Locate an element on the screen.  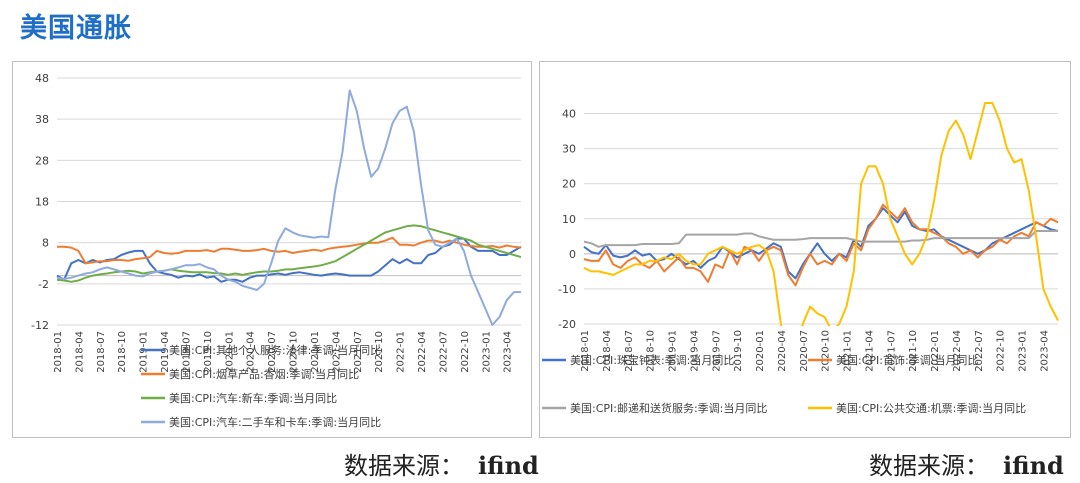
y-tick-label: -2 is located at coordinates (43, 284).